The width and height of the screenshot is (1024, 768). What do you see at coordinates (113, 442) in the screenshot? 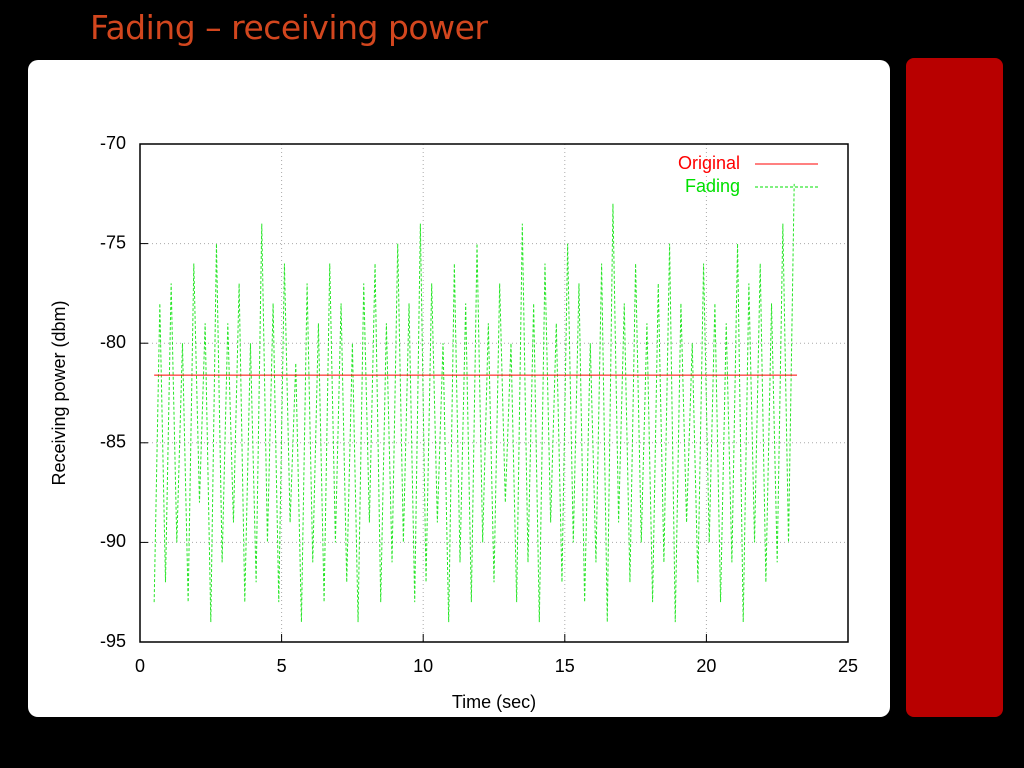
I see `y-tick-label: -85` at bounding box center [113, 442].